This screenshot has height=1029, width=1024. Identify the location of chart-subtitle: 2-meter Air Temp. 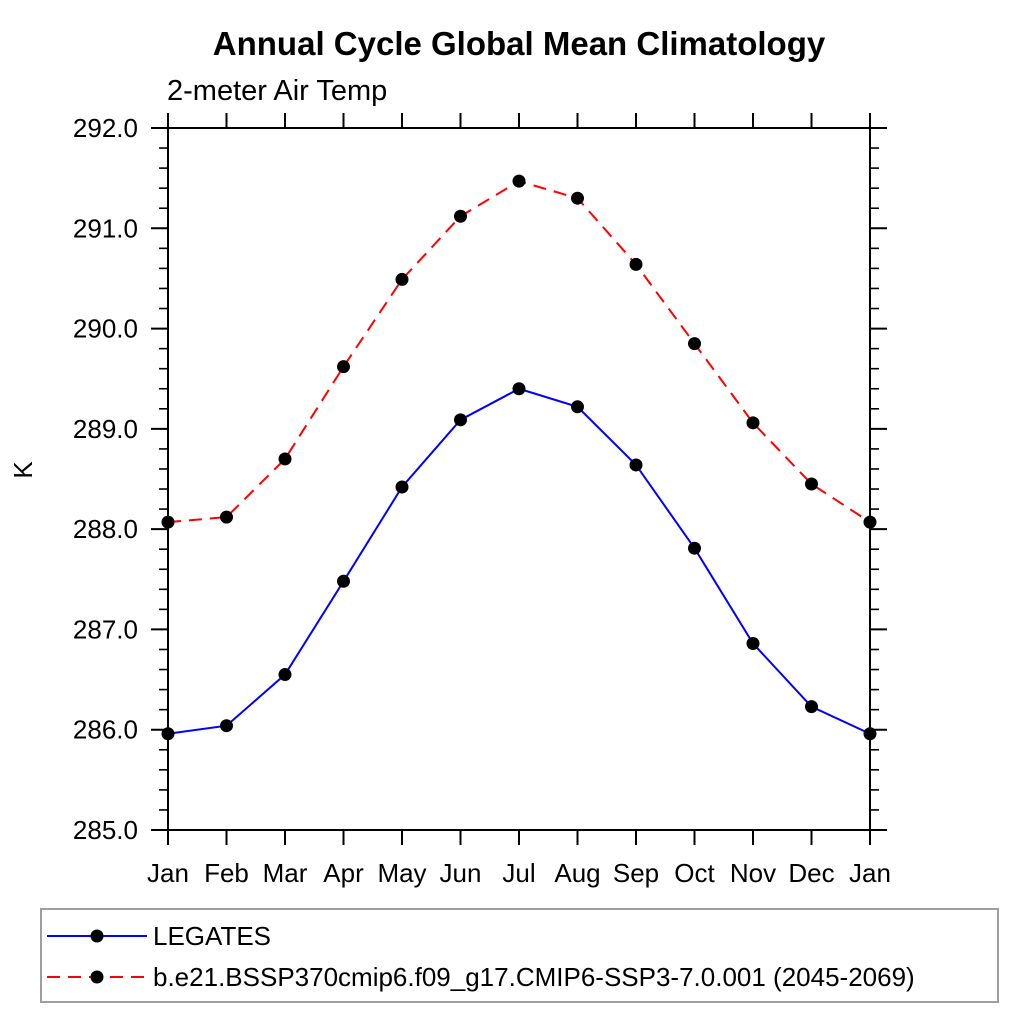
(277, 91).